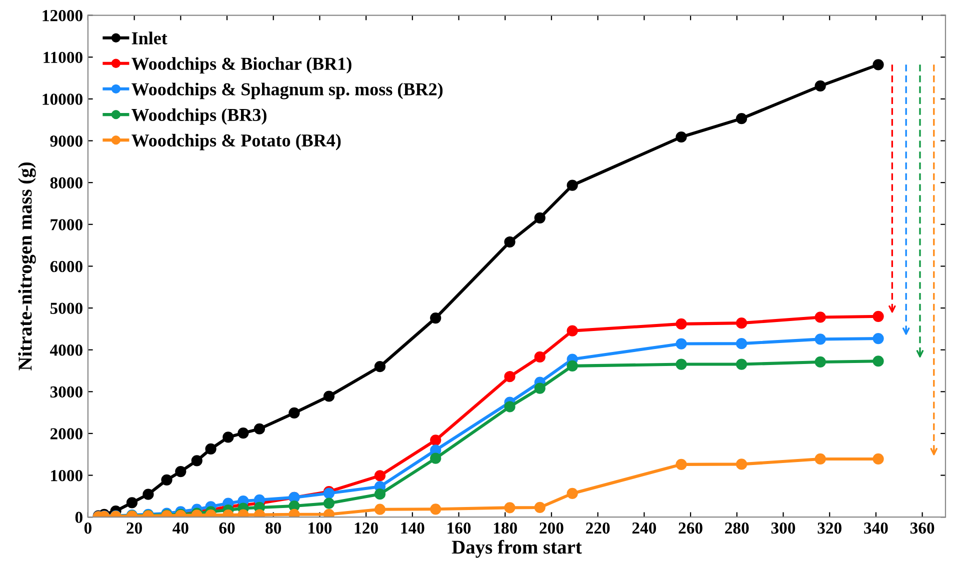 The width and height of the screenshot is (956, 567). Describe the element at coordinates (134, 528) in the screenshot. I see `x-tick-label: 20` at that location.